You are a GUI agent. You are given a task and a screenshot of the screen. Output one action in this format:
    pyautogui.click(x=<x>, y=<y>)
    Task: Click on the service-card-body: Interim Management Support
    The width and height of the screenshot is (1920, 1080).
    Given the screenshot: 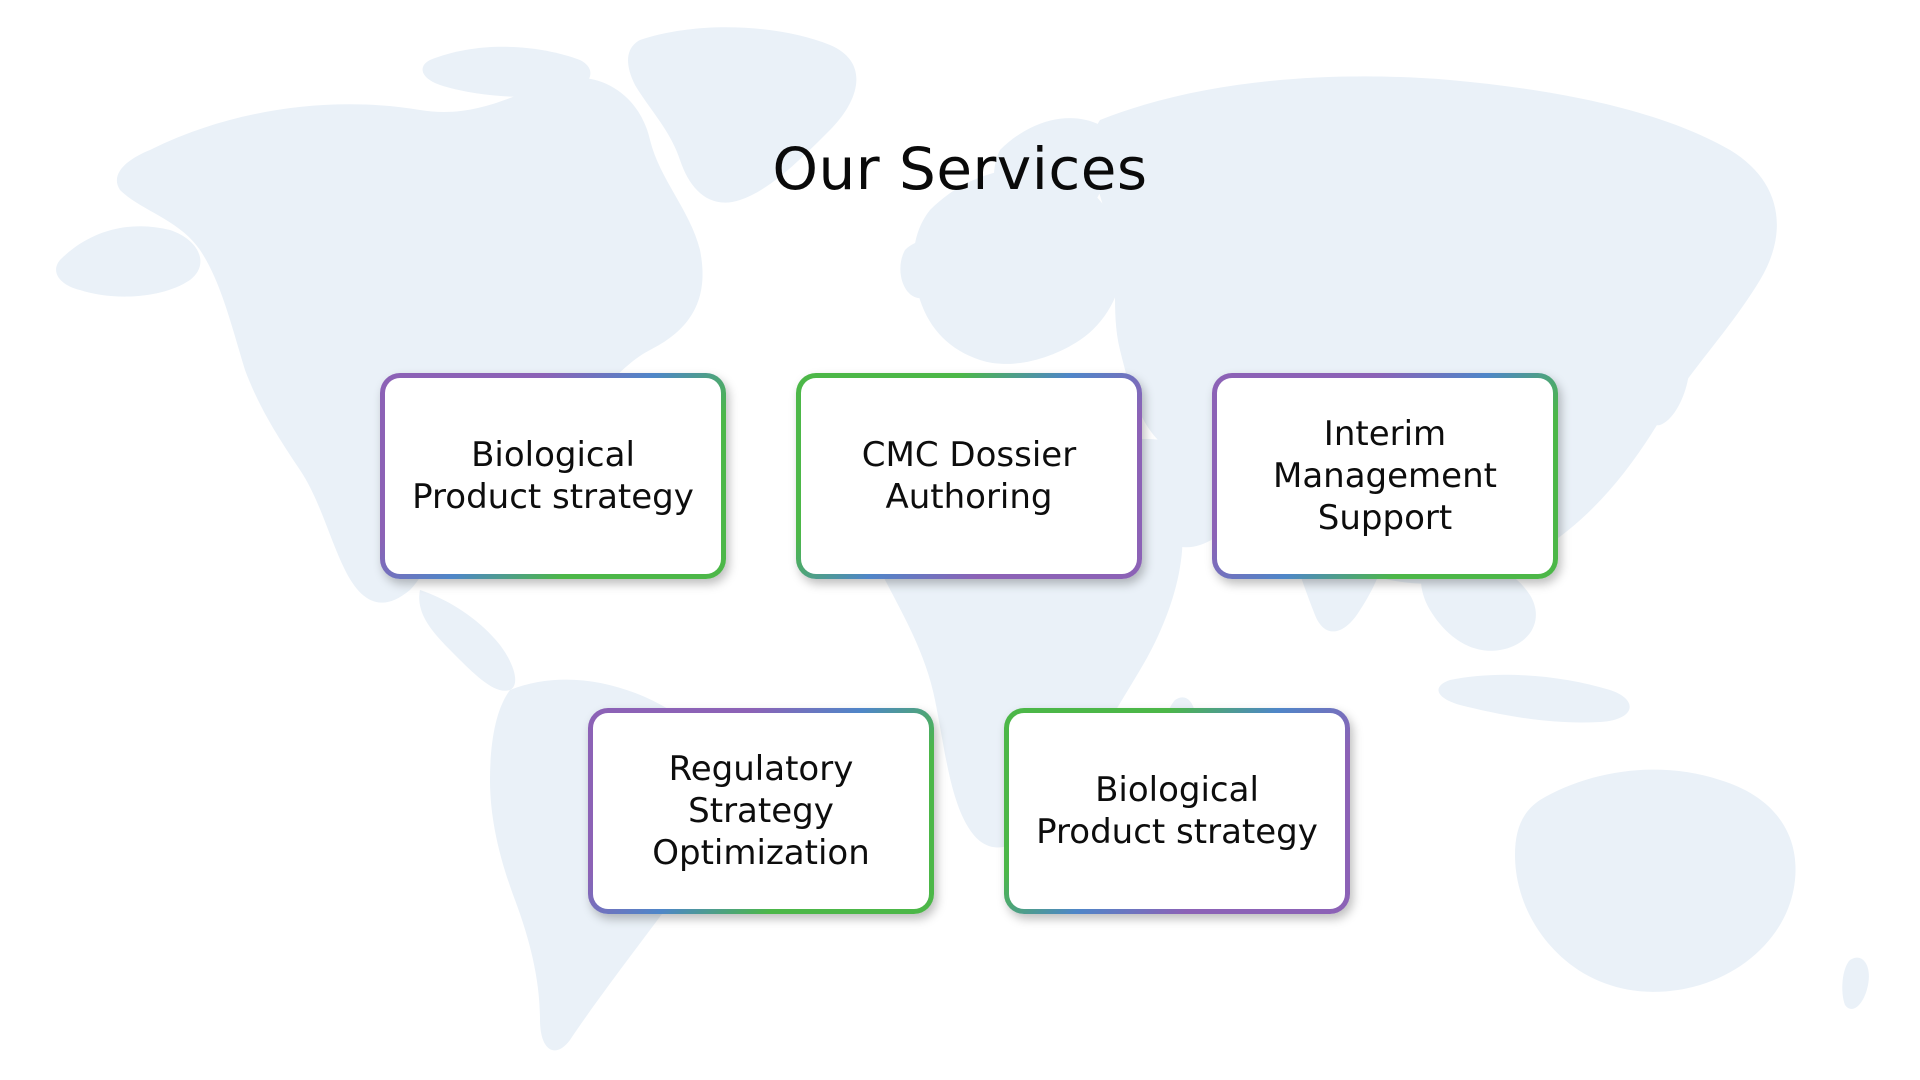 What is the action you would take?
    pyautogui.click(x=1385, y=476)
    